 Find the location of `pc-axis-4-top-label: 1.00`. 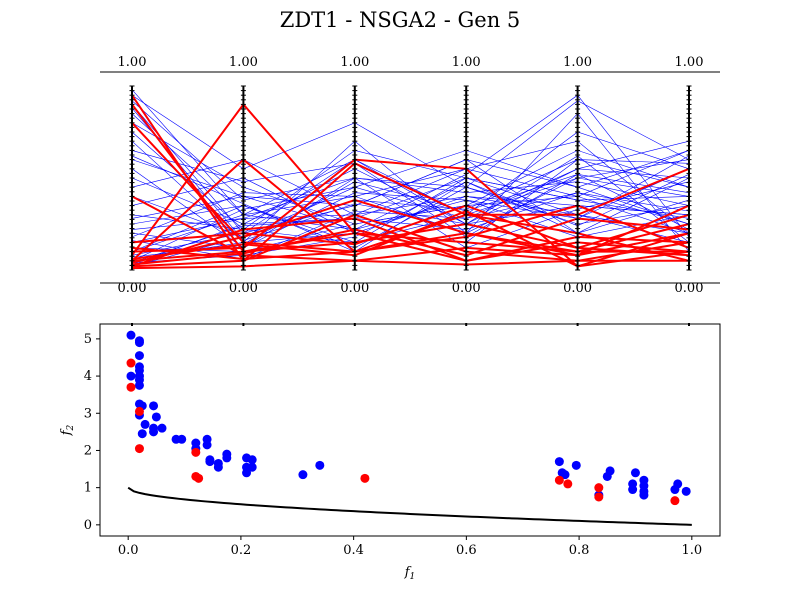

pc-axis-4-top-label: 1.00 is located at coordinates (577, 62).